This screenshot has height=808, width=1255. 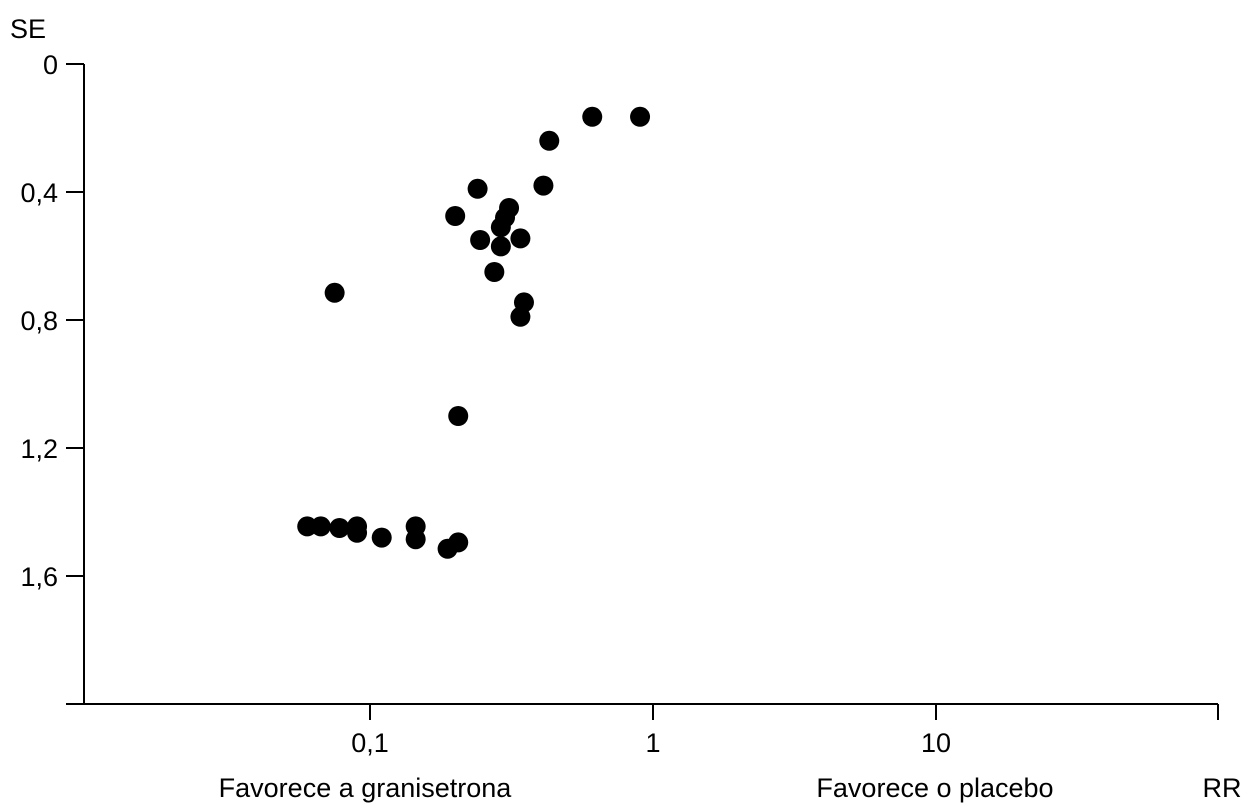 I want to click on y-tick-label: 1,2, so click(x=39, y=449).